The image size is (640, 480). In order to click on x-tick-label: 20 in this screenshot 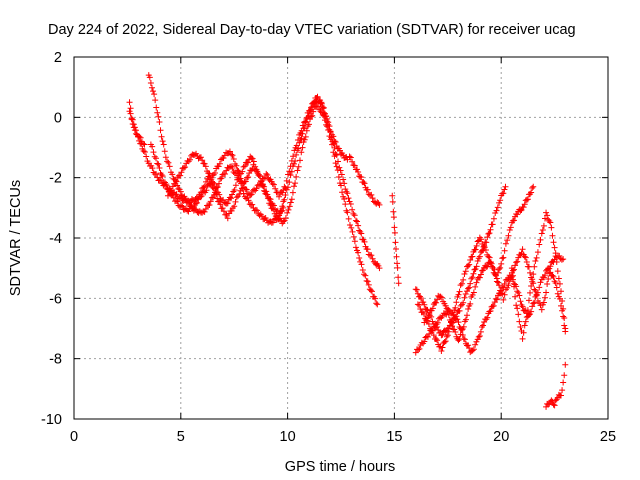, I will do `click(501, 437)`.